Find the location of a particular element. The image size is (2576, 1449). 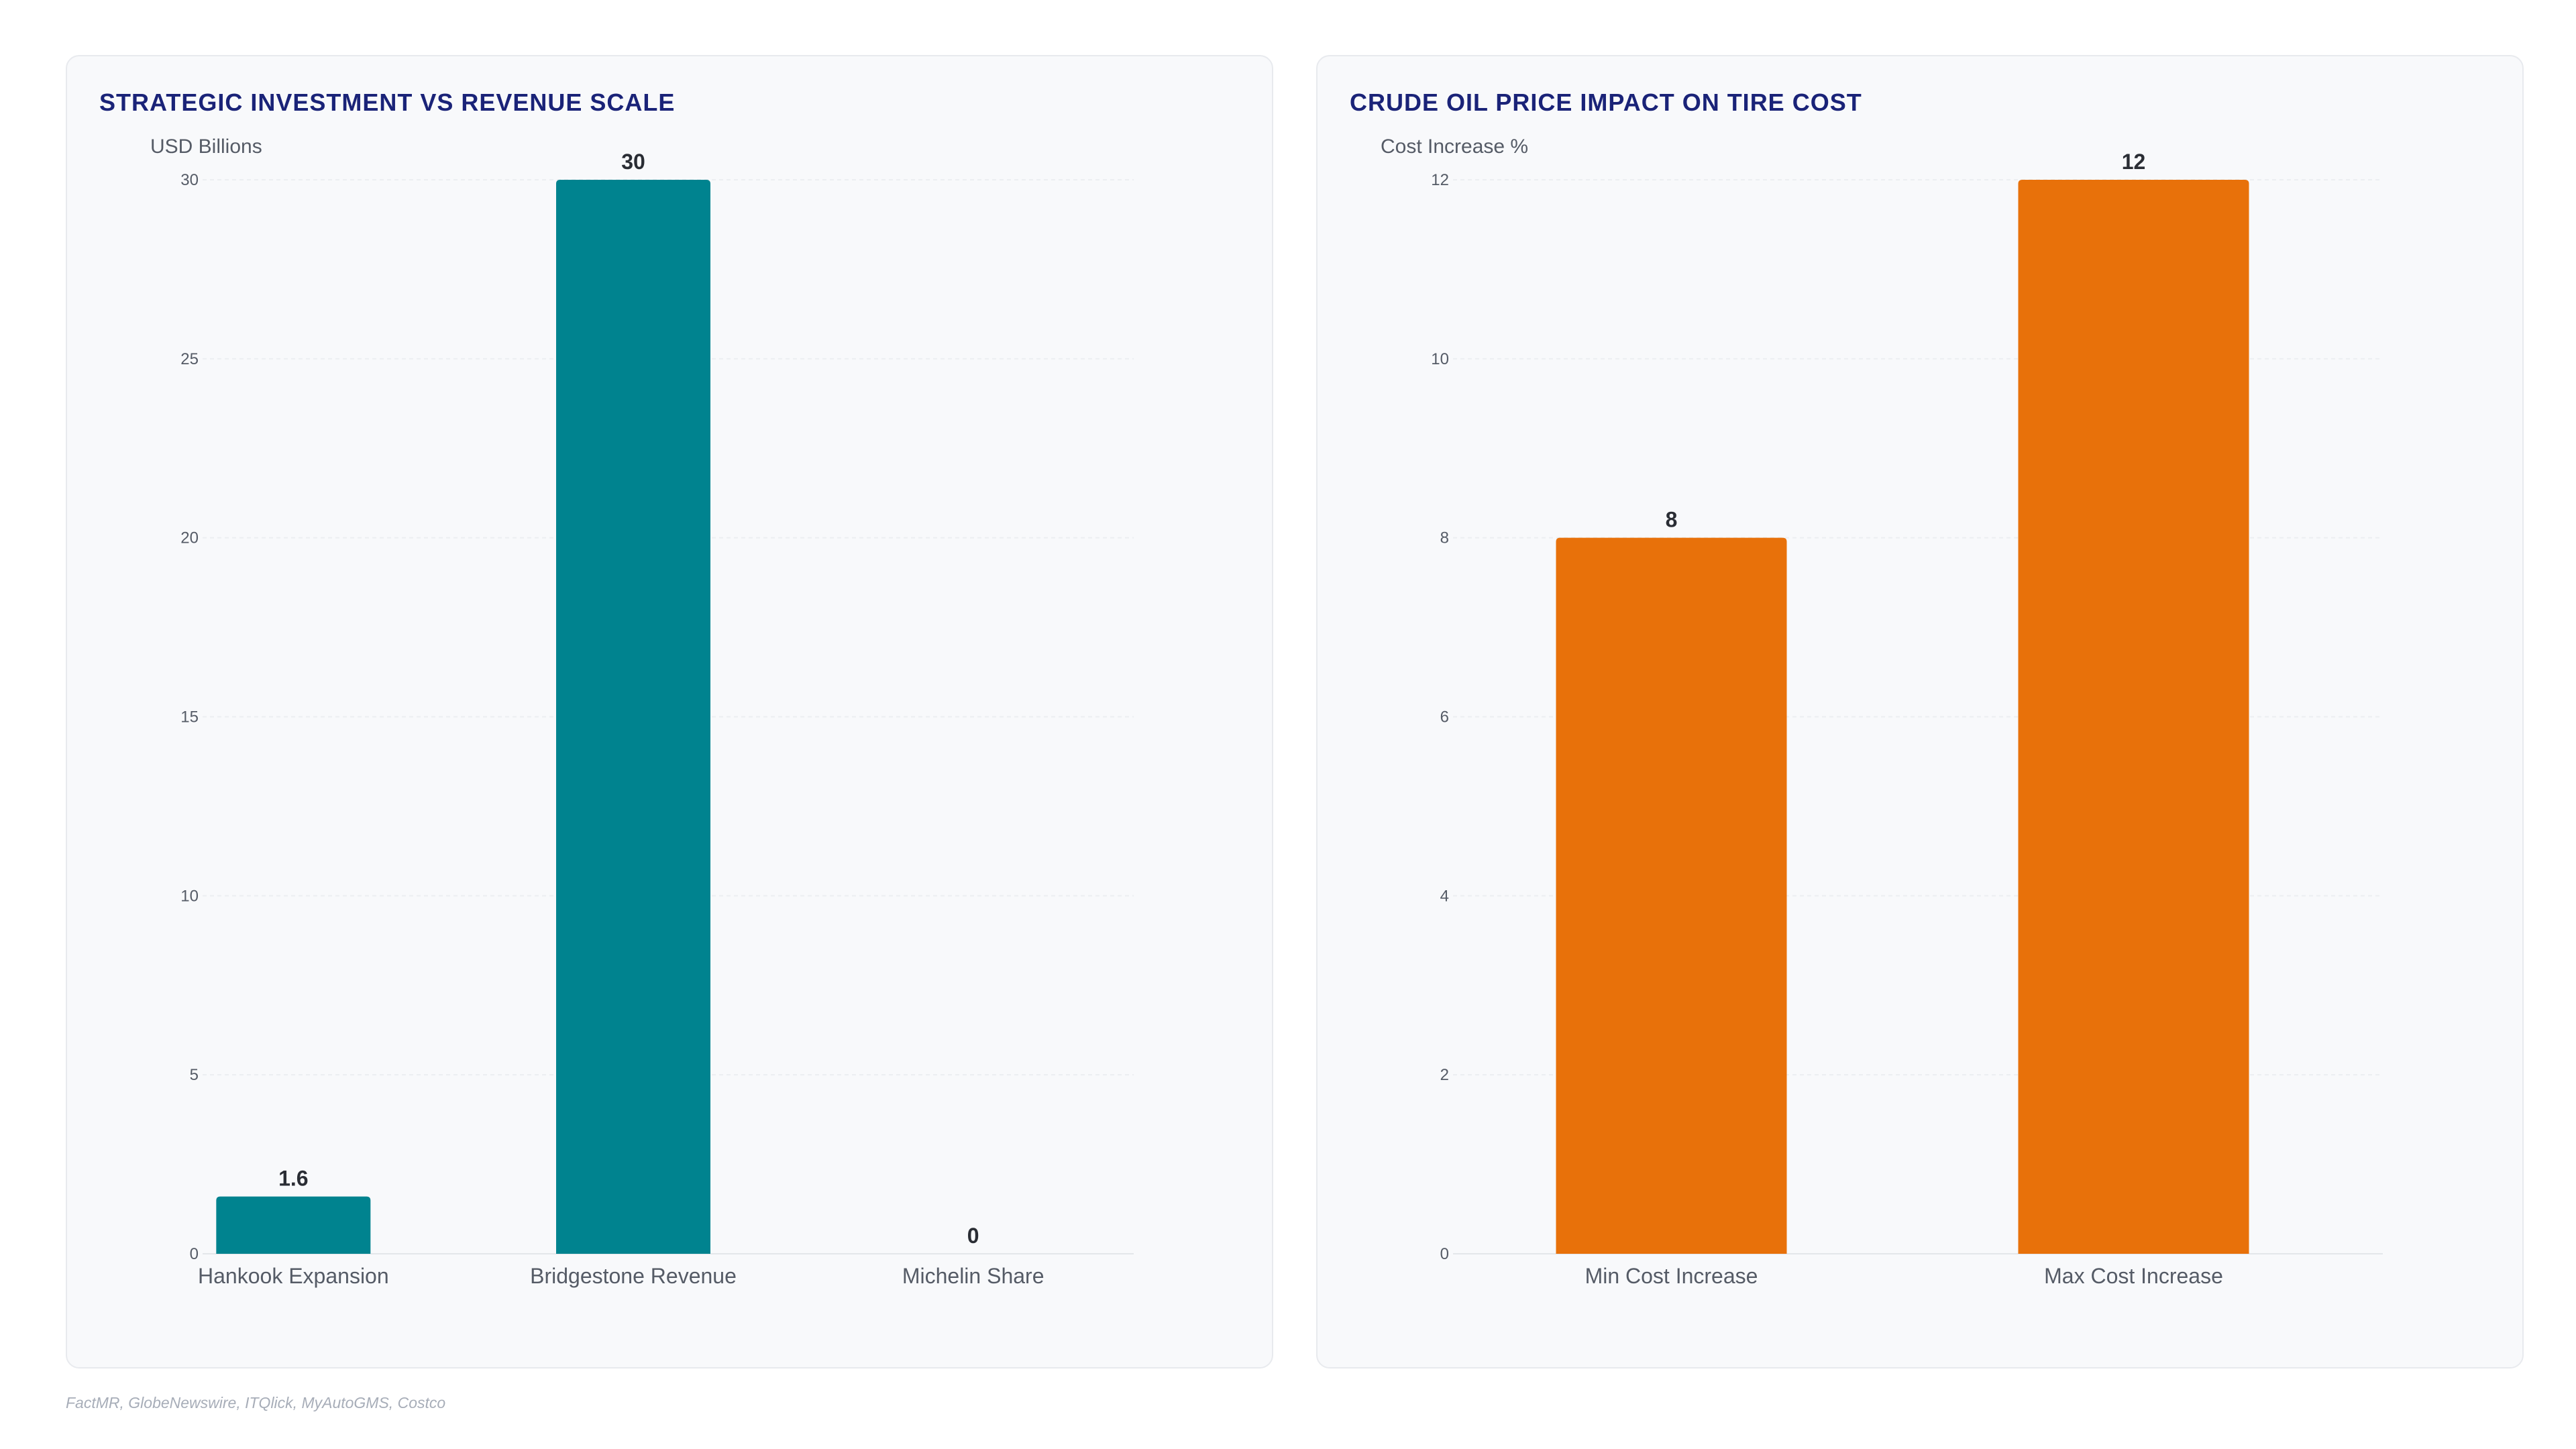

chart-title: CRUDE OIL PRICE IMPACT ON TIRE COST is located at coordinates (1606, 102).